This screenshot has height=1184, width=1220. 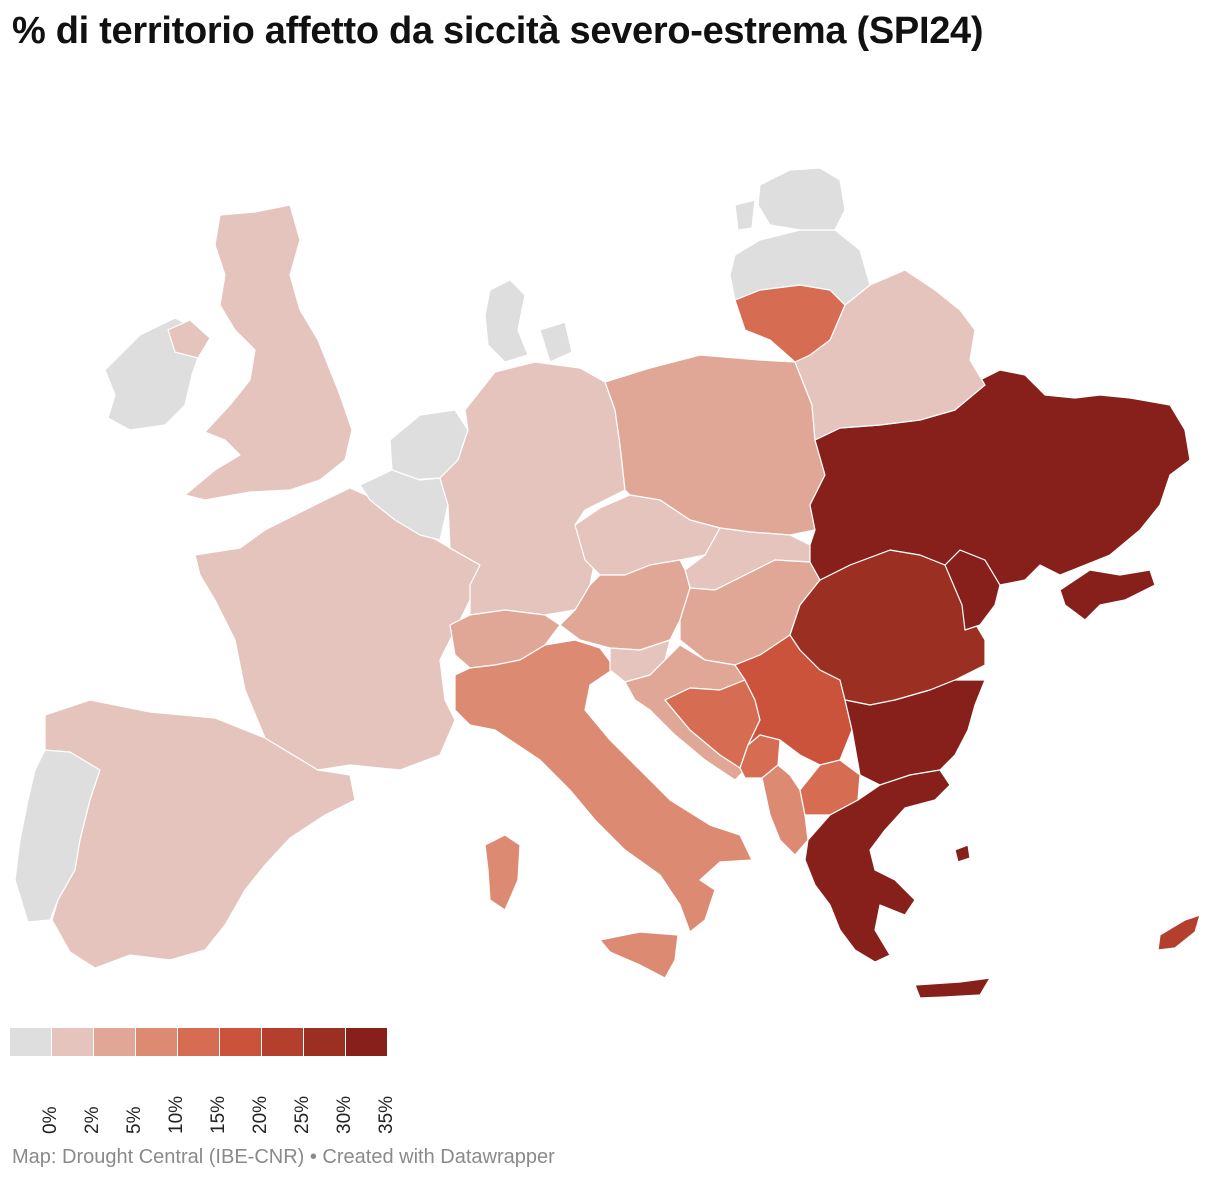 What do you see at coordinates (203, 1096) in the screenshot?
I see `legend-tick-labels: 0% 2% 5% 10% 15% 20% 25% 30% 35%` at bounding box center [203, 1096].